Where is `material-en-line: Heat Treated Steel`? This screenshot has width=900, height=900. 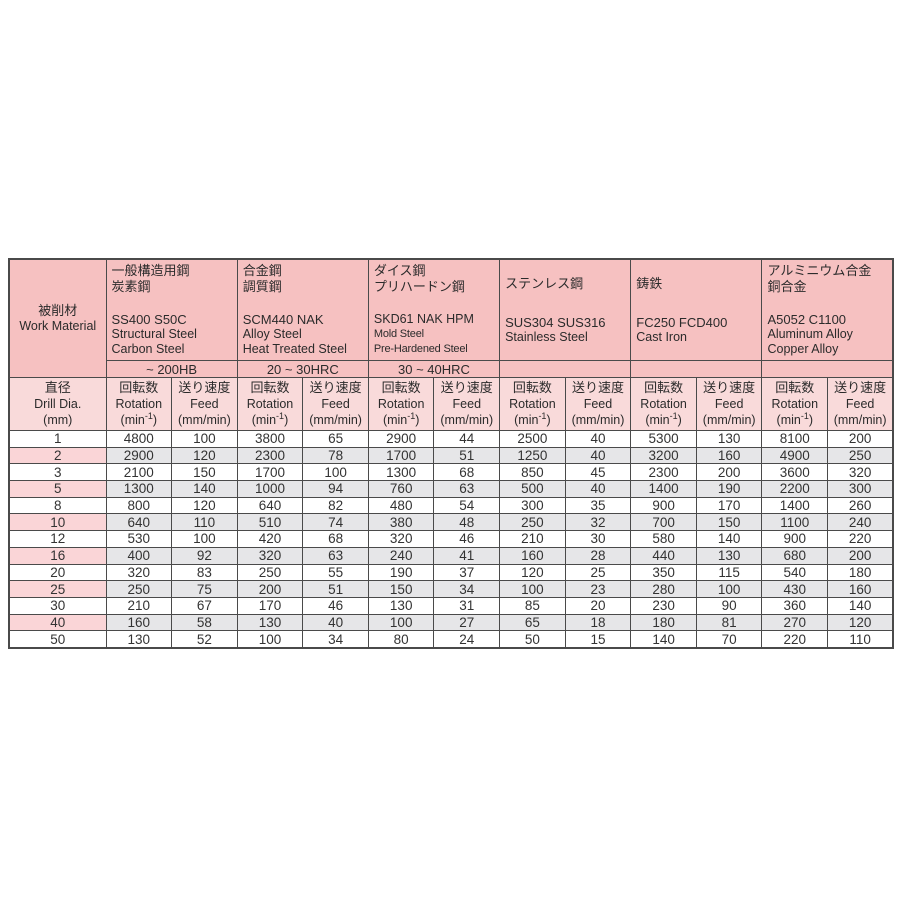 material-en-line: Heat Treated Steel is located at coordinates (294, 349).